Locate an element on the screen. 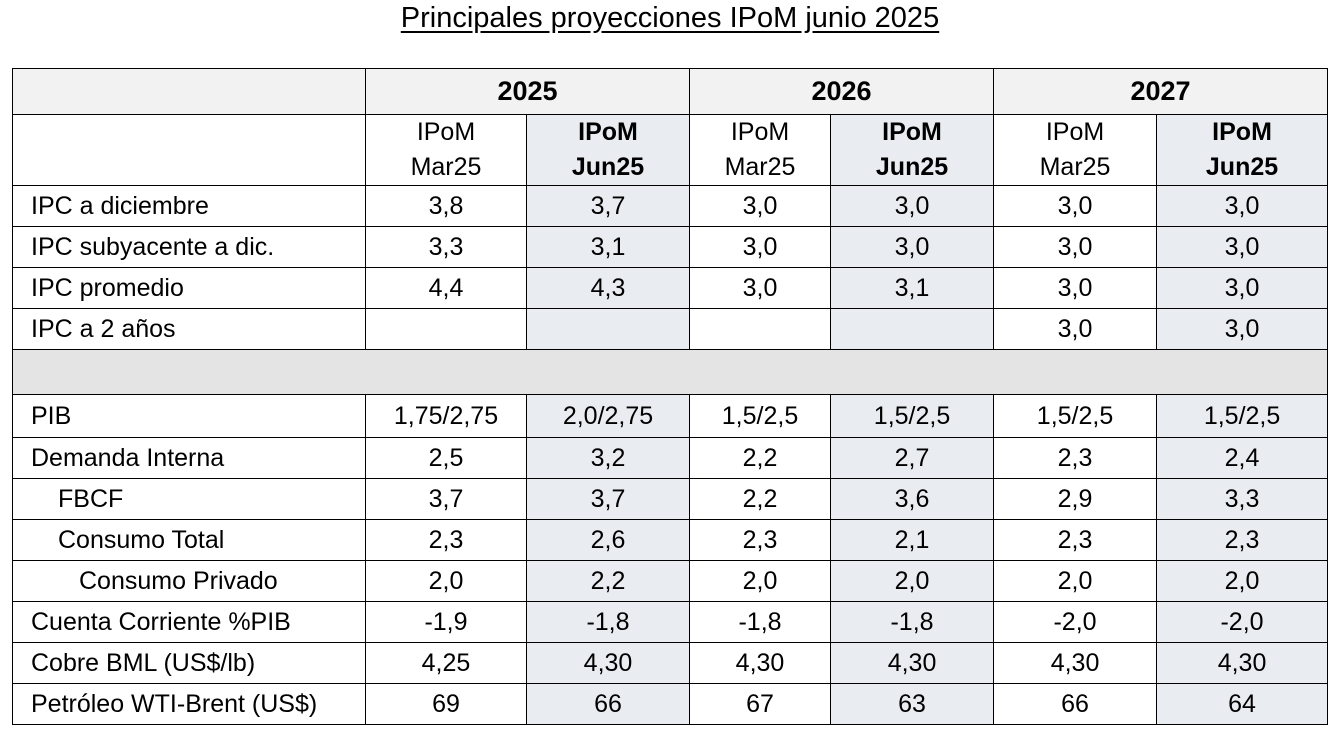 This screenshot has width=1344, height=741. table-row: IPC a 2 años 3,0 3,0 is located at coordinates (670, 329).